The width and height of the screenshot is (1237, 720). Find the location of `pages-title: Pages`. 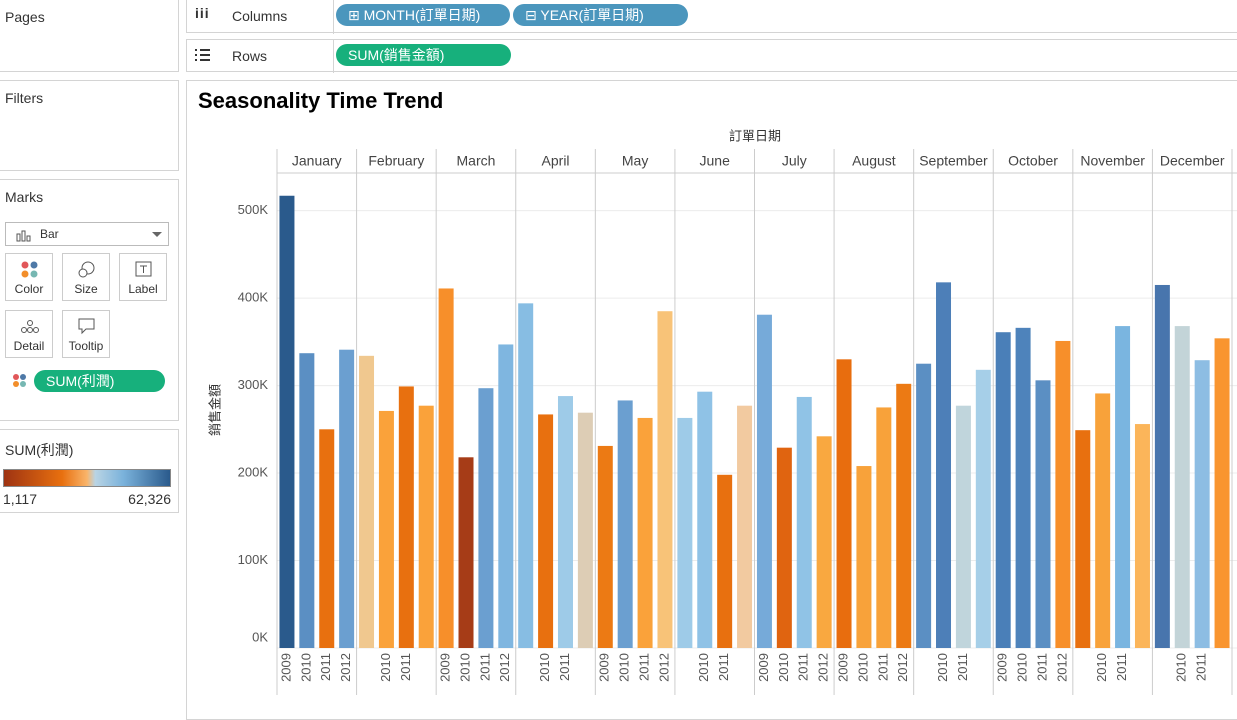

pages-title: Pages is located at coordinates (25, 17).